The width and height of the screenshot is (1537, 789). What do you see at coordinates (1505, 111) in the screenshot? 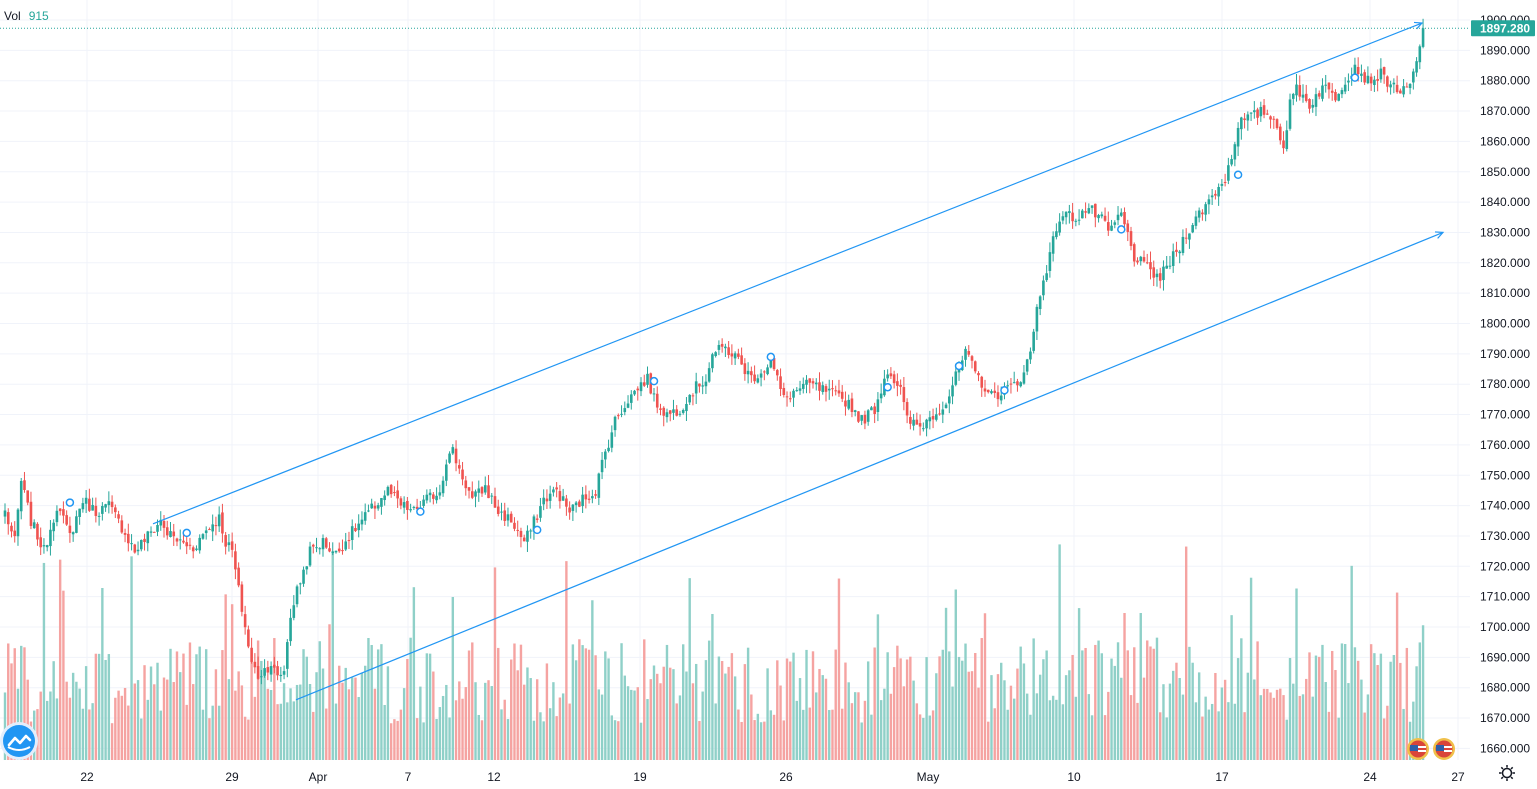
I see `y-axis-tick-label: 1870.000` at bounding box center [1505, 111].